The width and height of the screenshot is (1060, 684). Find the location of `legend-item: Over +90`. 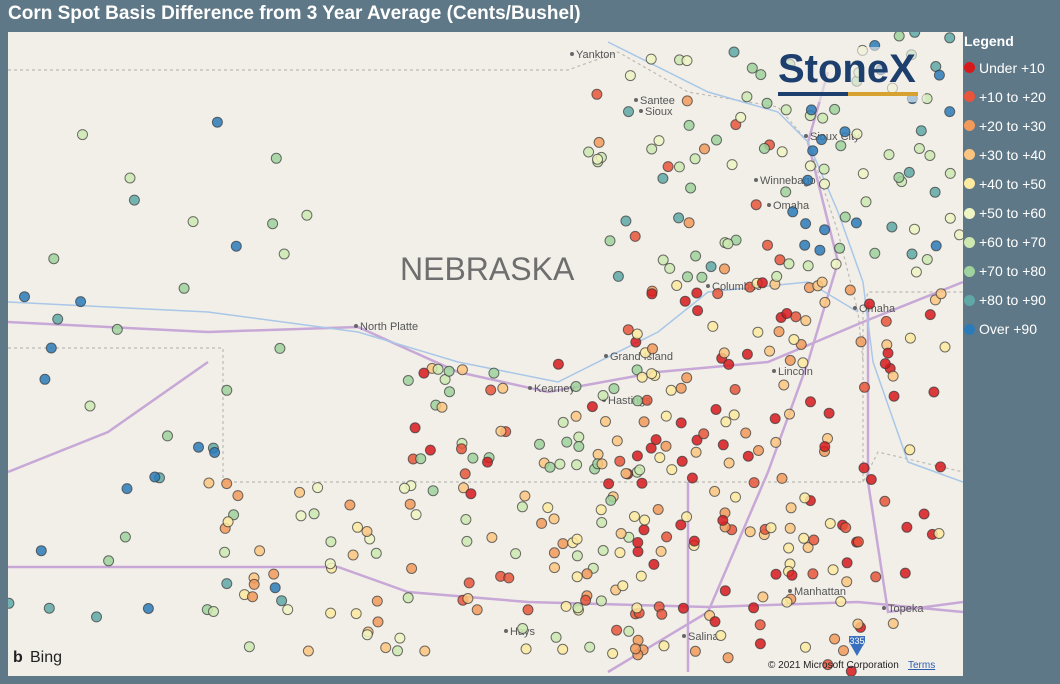

legend-item: Over +90 is located at coordinates (1012, 329).